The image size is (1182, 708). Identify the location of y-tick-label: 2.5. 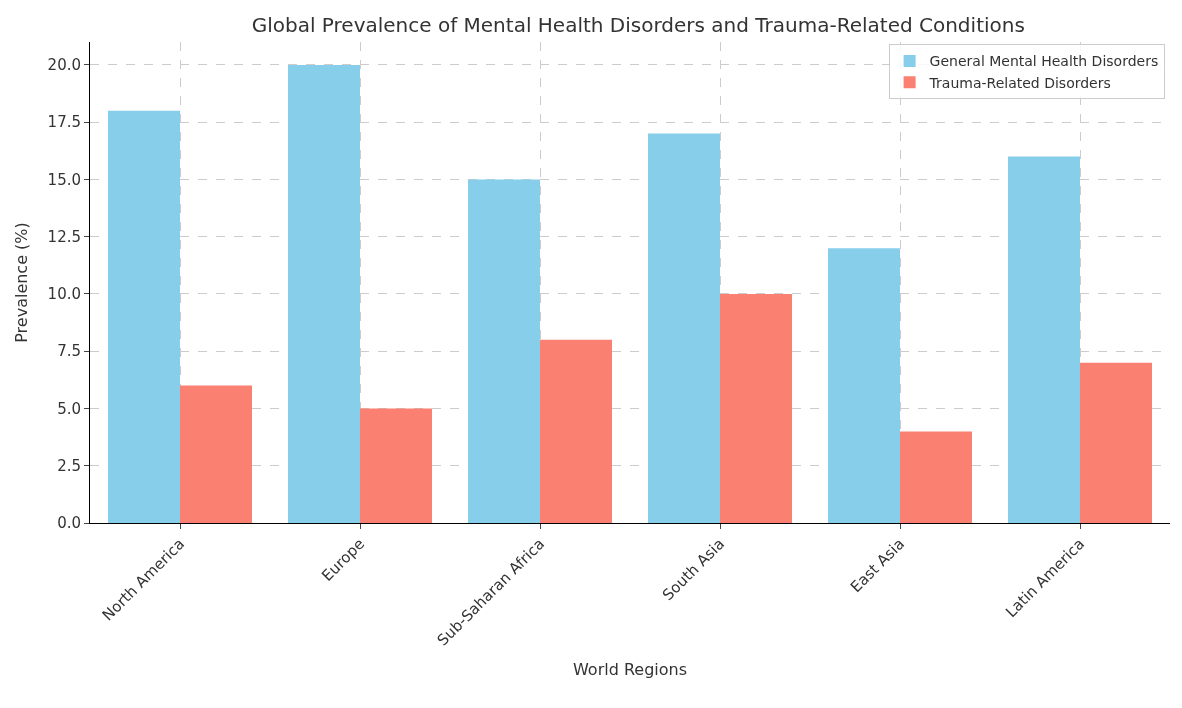
(69, 465).